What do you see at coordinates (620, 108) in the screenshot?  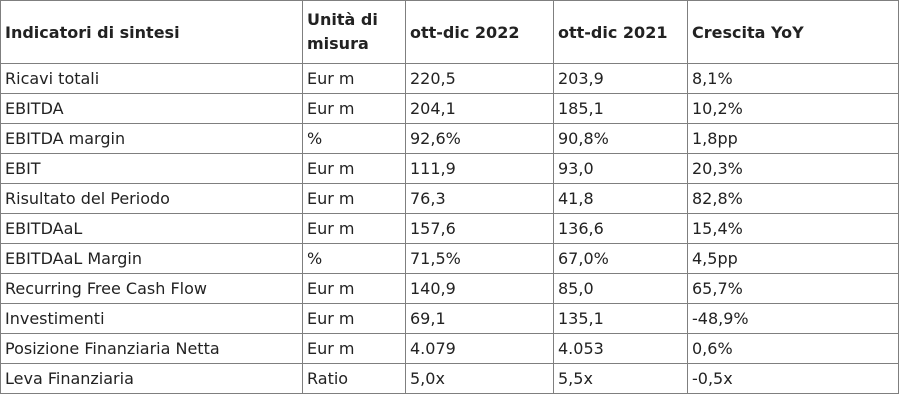 I see `cell-value-2021: 185,1` at bounding box center [620, 108].